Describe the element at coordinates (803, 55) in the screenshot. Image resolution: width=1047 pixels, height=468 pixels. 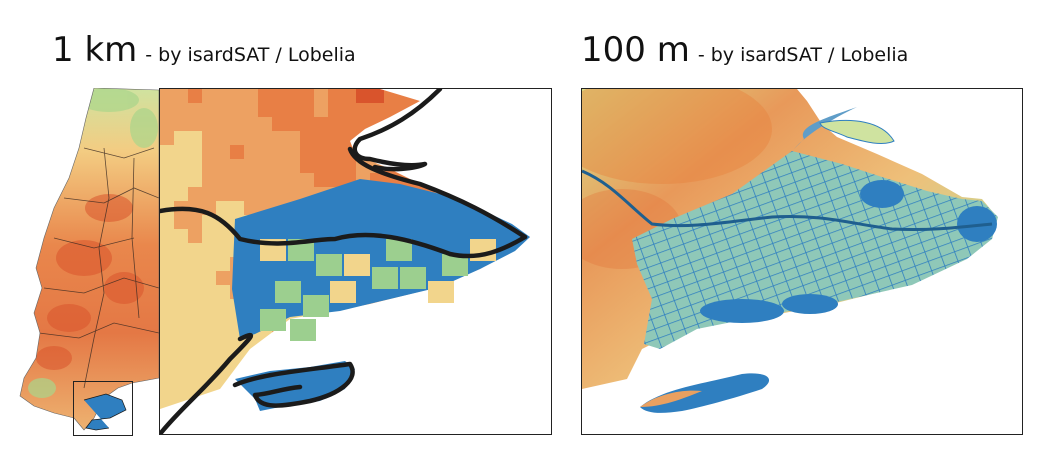
I see `right-credit-label: - by isardSAT / Lobelia` at that location.